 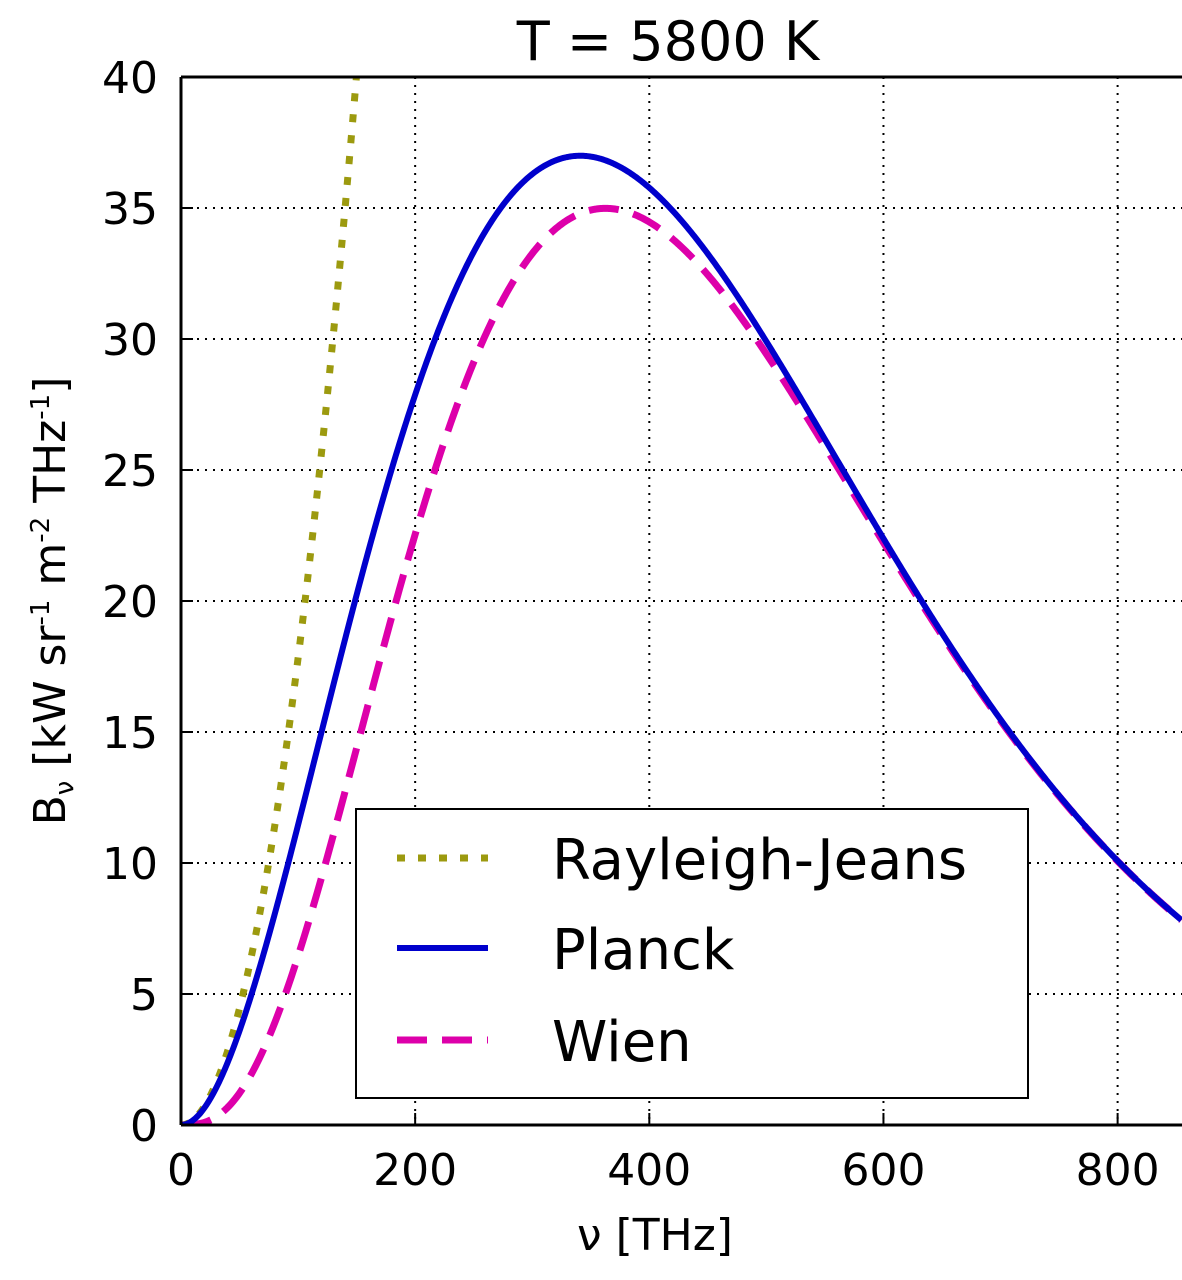 What do you see at coordinates (130, 471) in the screenshot?
I see `y-tick-label: 25` at bounding box center [130, 471].